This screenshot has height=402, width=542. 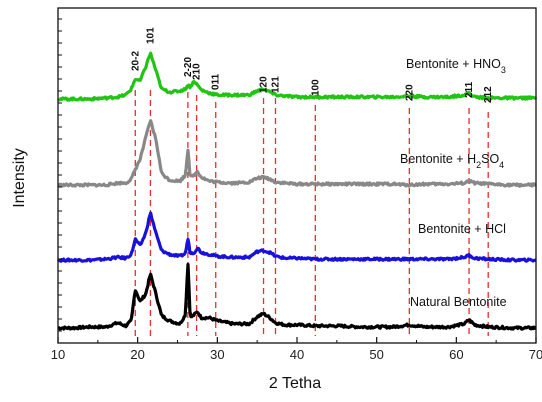 I want to click on peak-label: 212, so click(x=488, y=94).